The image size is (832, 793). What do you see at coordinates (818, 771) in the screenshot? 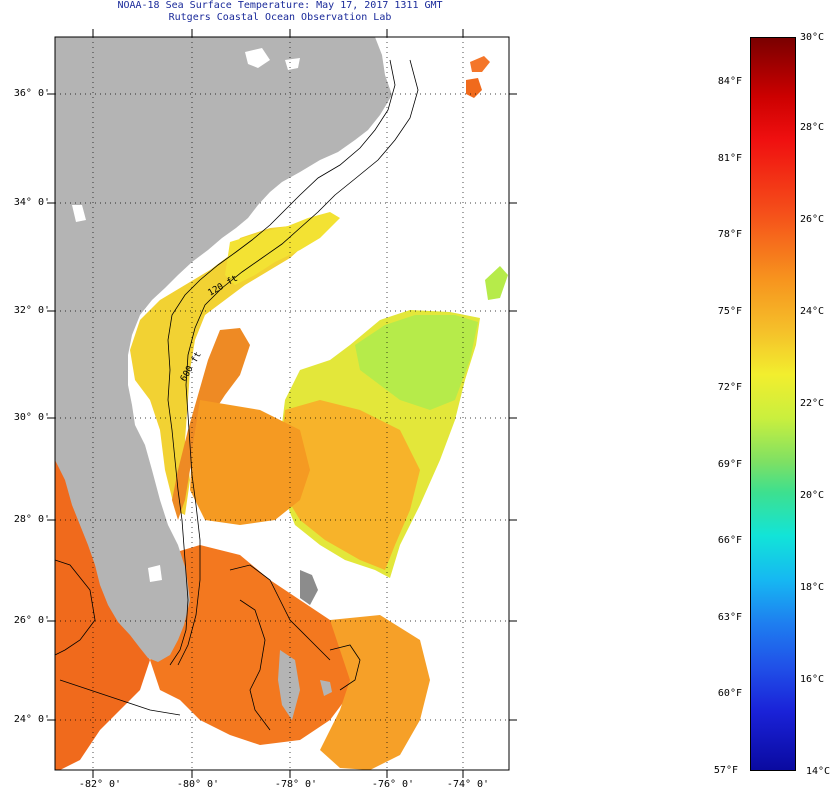
I see `colorbar-c-14: 14°C` at bounding box center [818, 771].